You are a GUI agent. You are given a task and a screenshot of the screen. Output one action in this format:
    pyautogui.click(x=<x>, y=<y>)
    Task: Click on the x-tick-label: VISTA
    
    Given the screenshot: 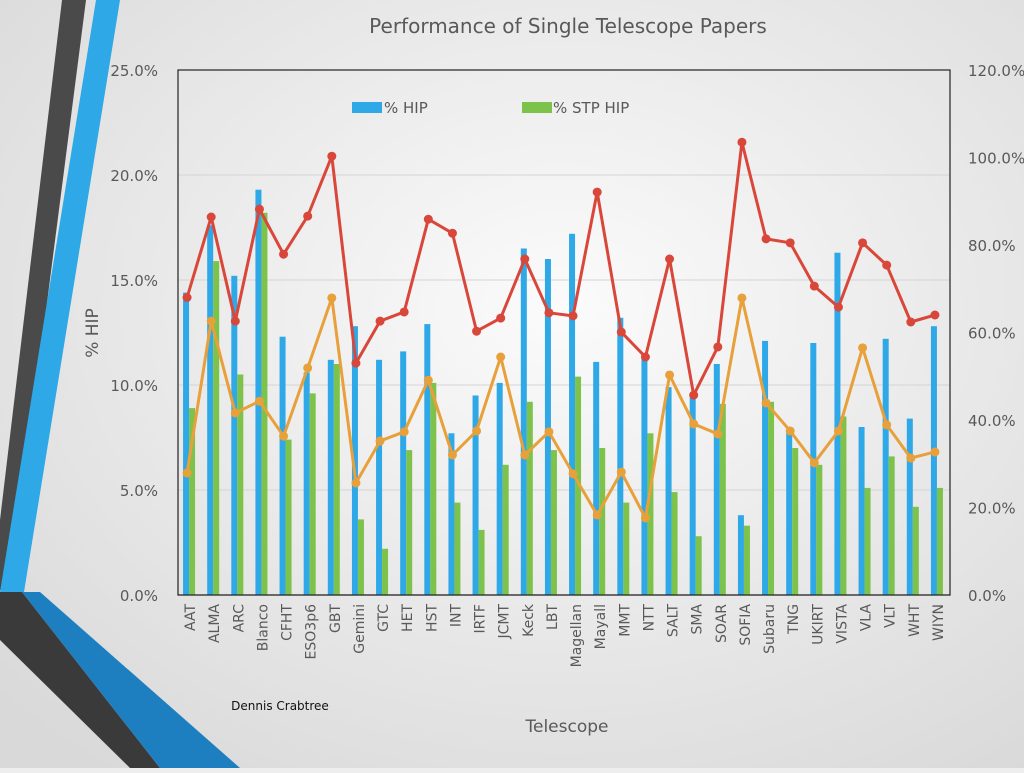 What is the action you would take?
    pyautogui.click(x=842, y=624)
    